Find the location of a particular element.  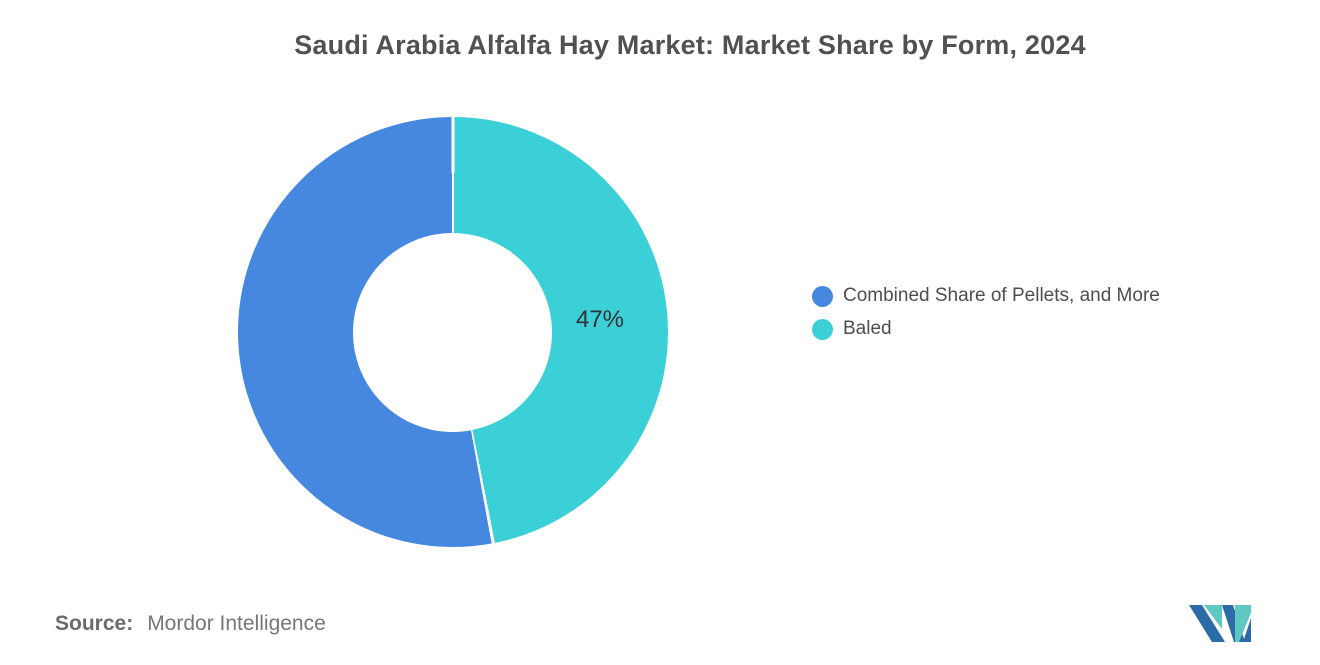

donut-hole is located at coordinates (452, 332).